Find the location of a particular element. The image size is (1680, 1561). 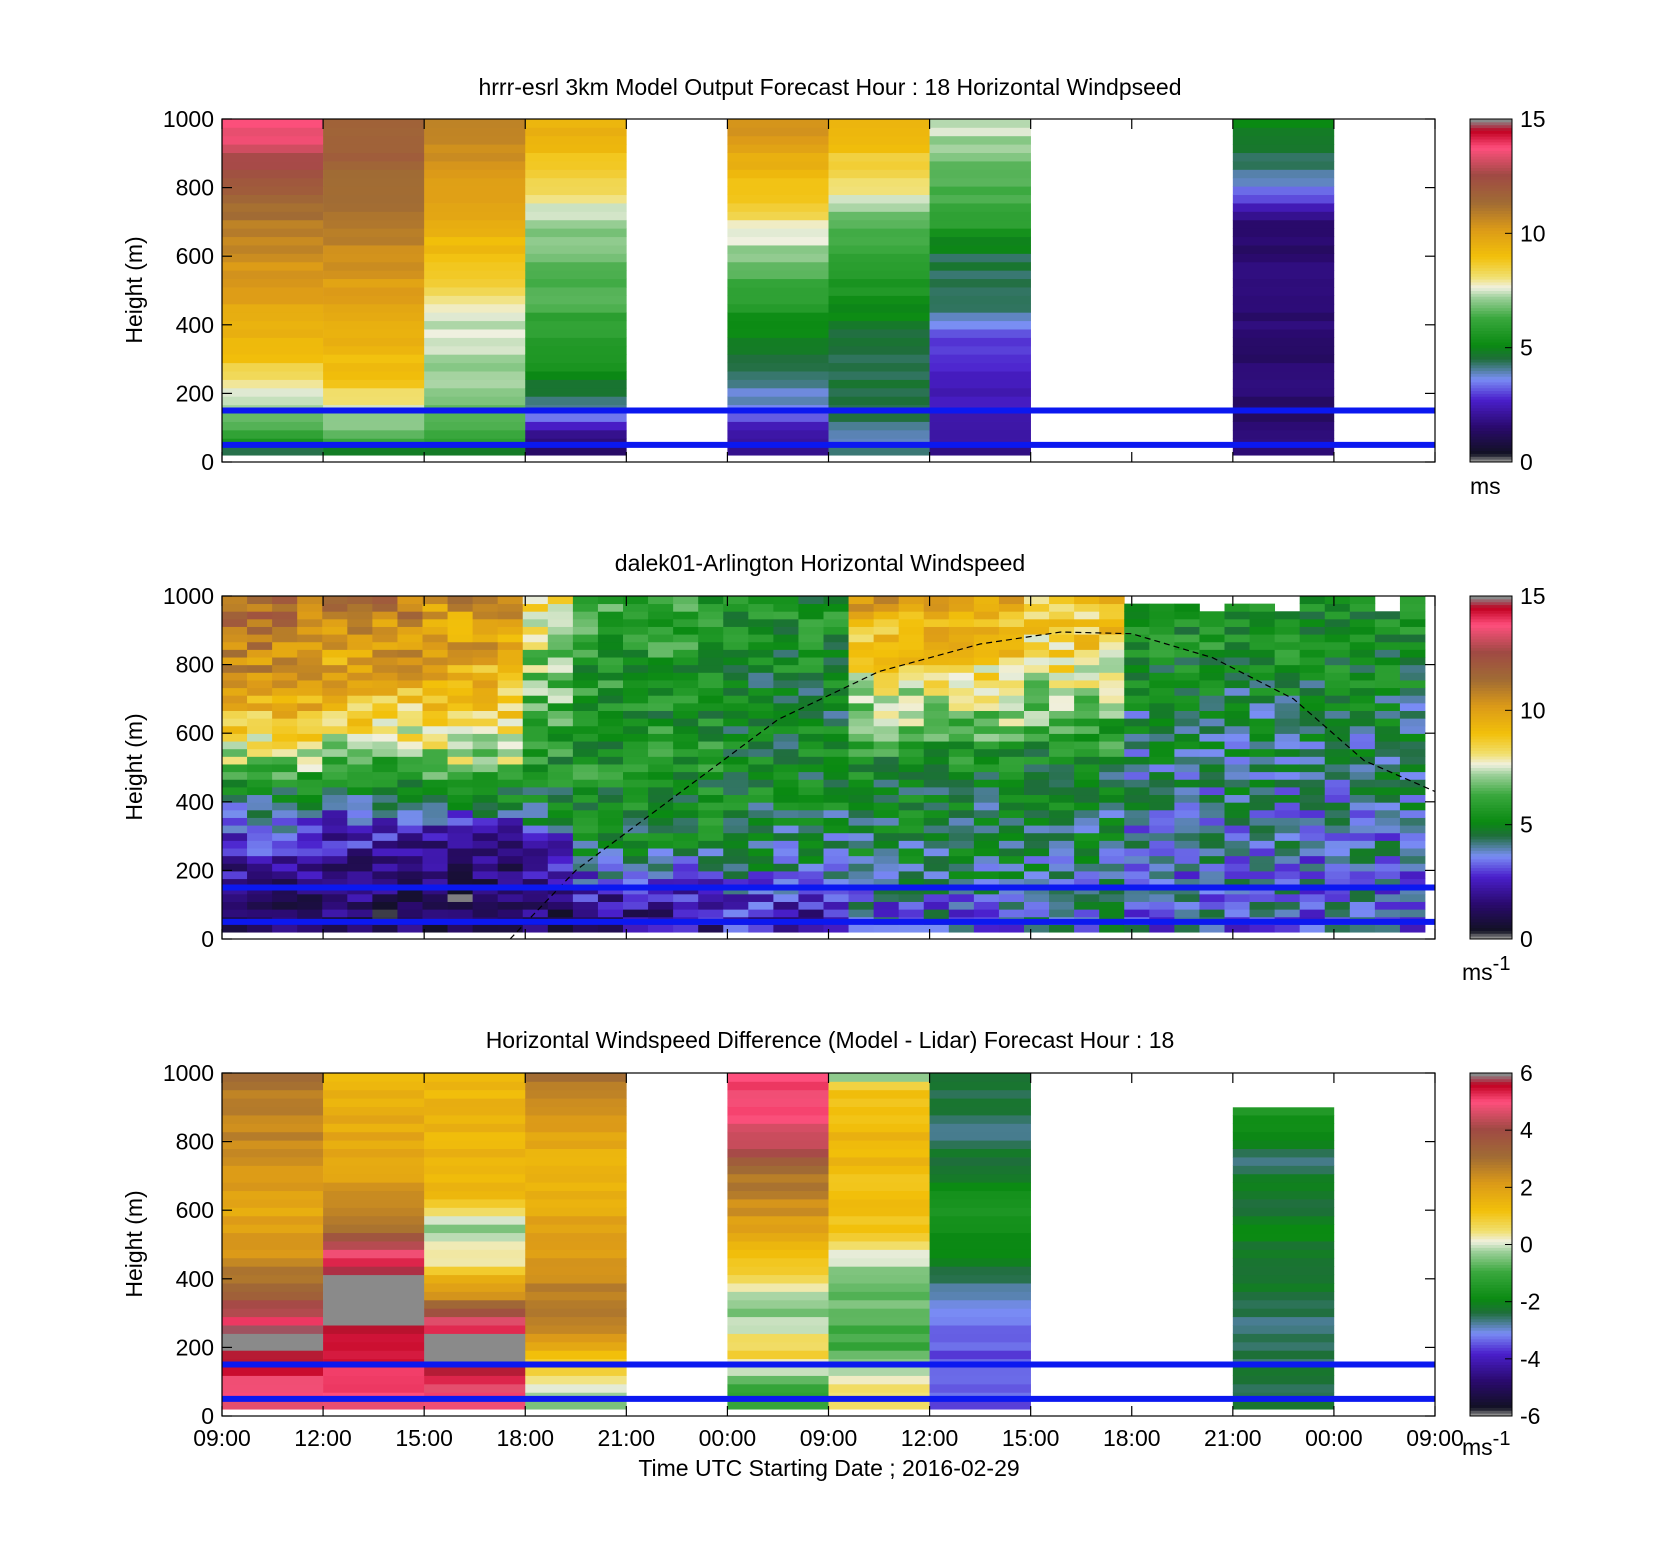

y-tick-label: 1000 is located at coordinates (188, 119).